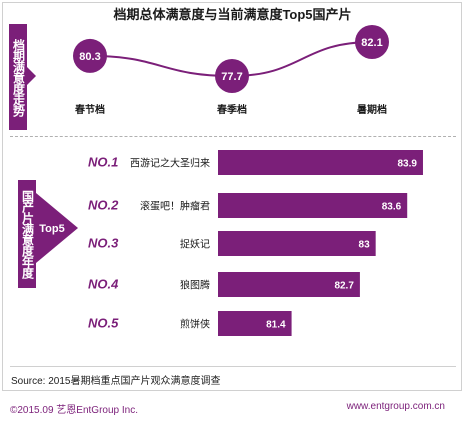 The image size is (465, 423). Describe the element at coordinates (27, 234) in the screenshot. I see `ranking-side-label: 国产片满意度年度` at that location.